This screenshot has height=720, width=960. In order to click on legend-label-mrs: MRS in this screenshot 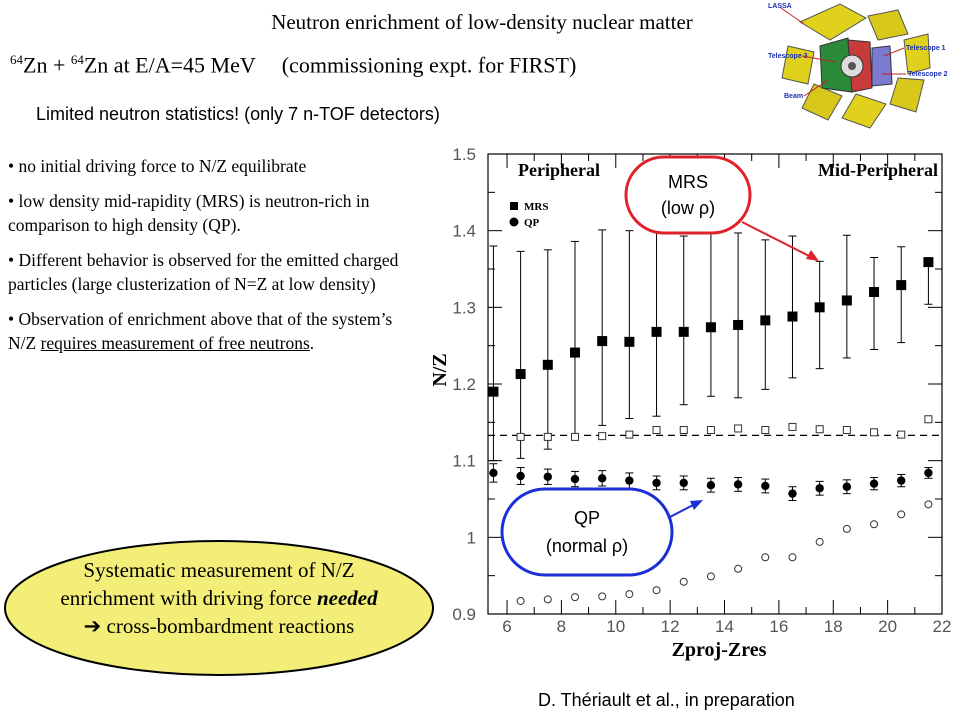, I will do `click(536, 207)`.